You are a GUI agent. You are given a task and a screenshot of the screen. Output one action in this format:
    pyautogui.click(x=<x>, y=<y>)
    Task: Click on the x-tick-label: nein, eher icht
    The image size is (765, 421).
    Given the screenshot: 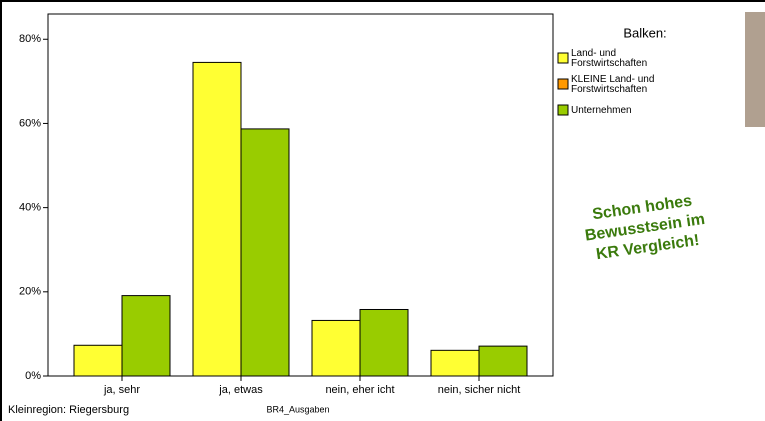 What is the action you would take?
    pyautogui.click(x=359, y=390)
    